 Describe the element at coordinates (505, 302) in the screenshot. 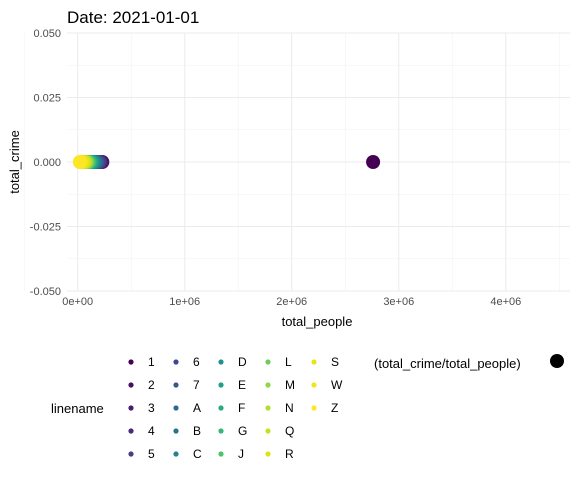

I see `x-tick-label: 4e+06` at that location.